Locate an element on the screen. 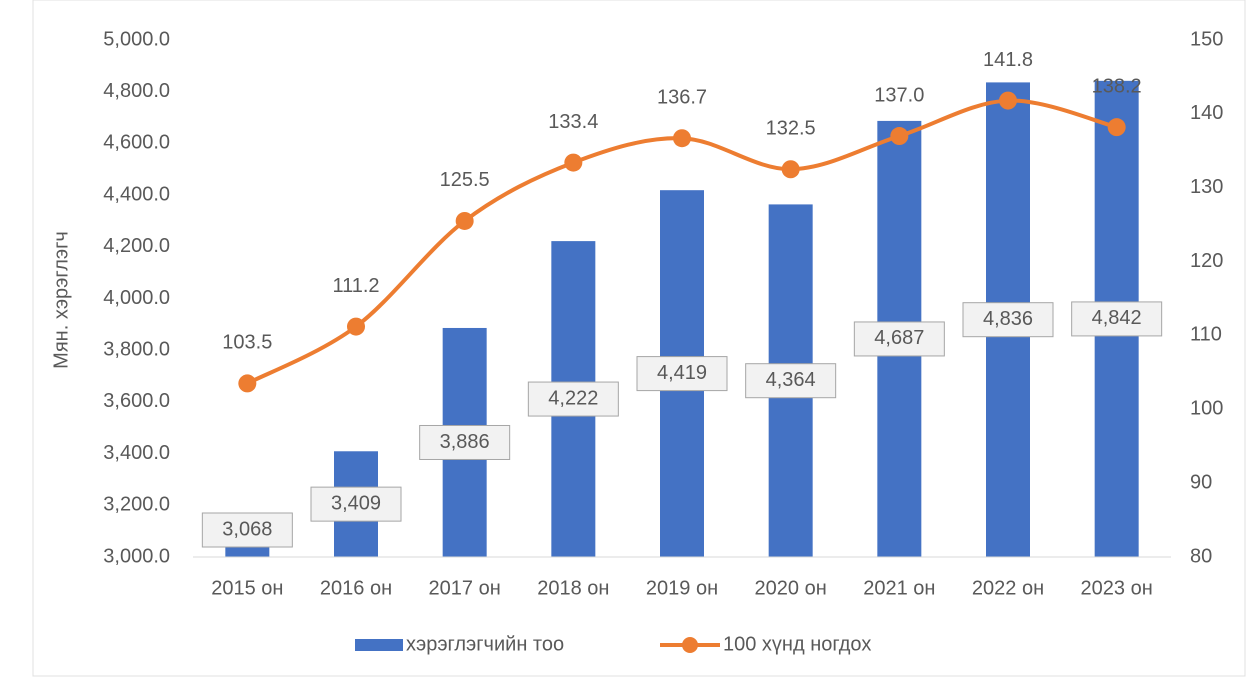  data-label: 137.0 is located at coordinates (899, 95).